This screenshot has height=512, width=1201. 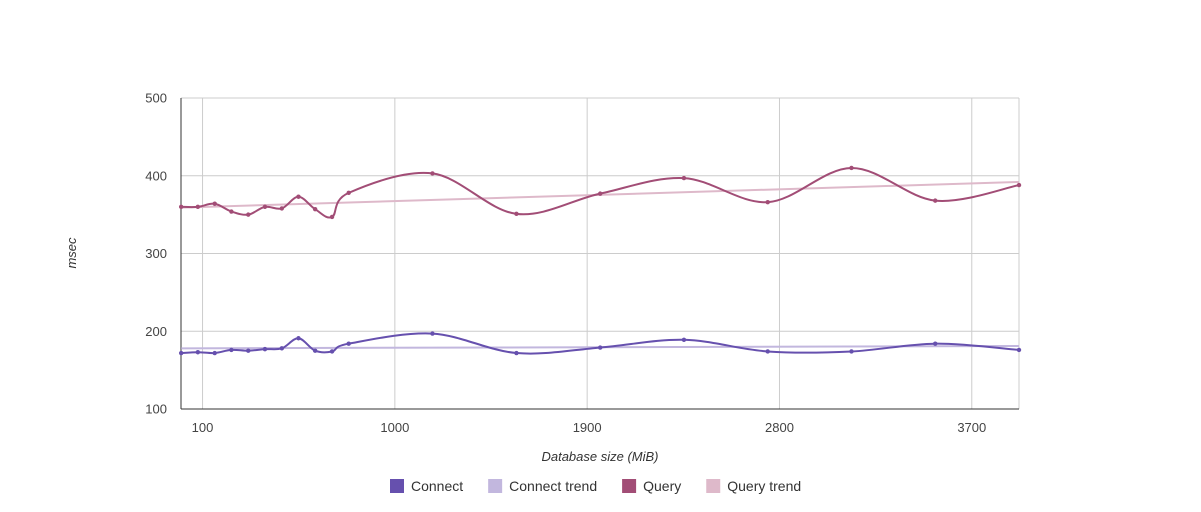 I want to click on y-axis-title: msec, so click(x=71, y=253).